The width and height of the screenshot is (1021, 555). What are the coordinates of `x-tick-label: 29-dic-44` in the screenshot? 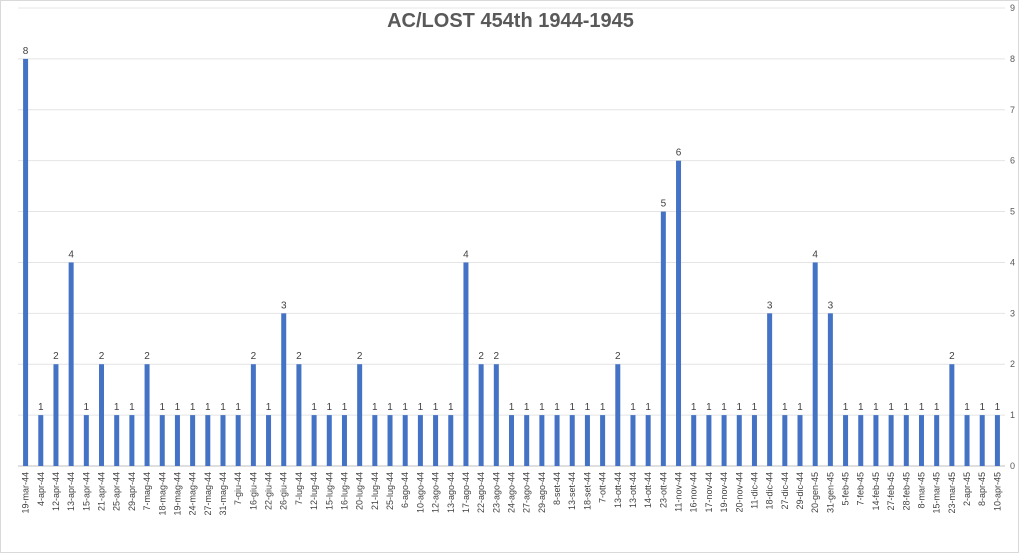 It's located at (800, 491).